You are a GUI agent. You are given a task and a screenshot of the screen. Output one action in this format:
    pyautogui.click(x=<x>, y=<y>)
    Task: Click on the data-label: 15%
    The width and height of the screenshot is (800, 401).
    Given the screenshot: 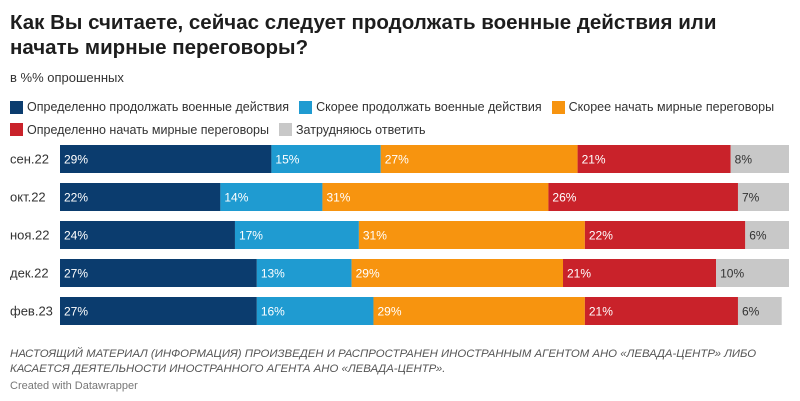 What is the action you would take?
    pyautogui.click(x=287, y=160)
    